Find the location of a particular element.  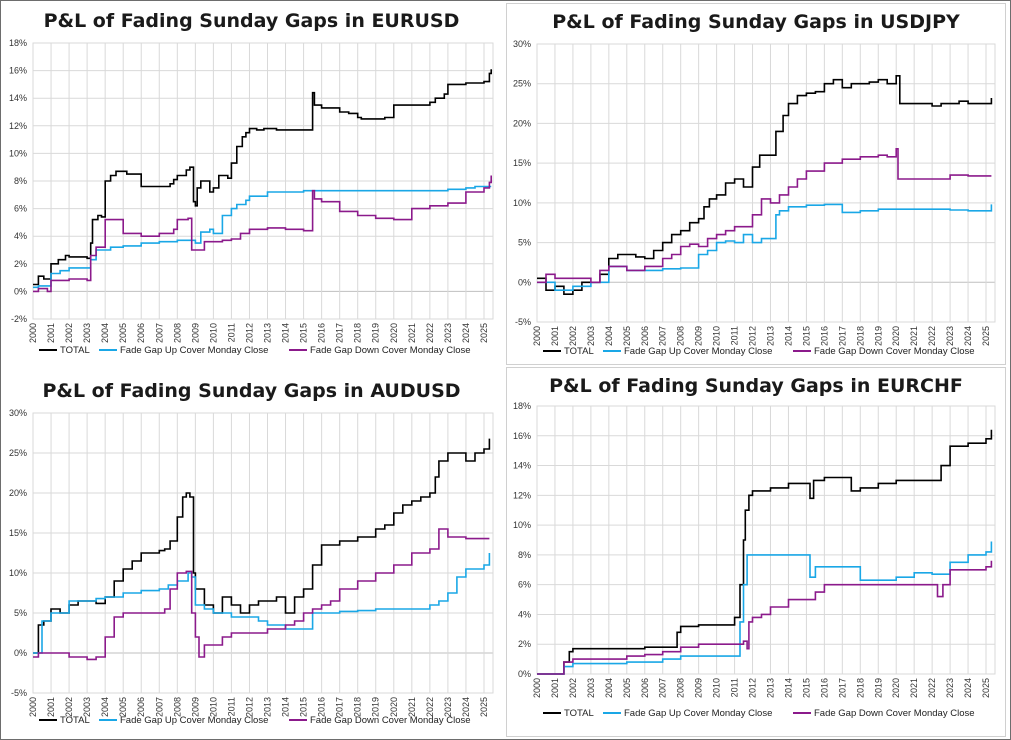

y-tick-label: 4% is located at coordinates (20, 236).